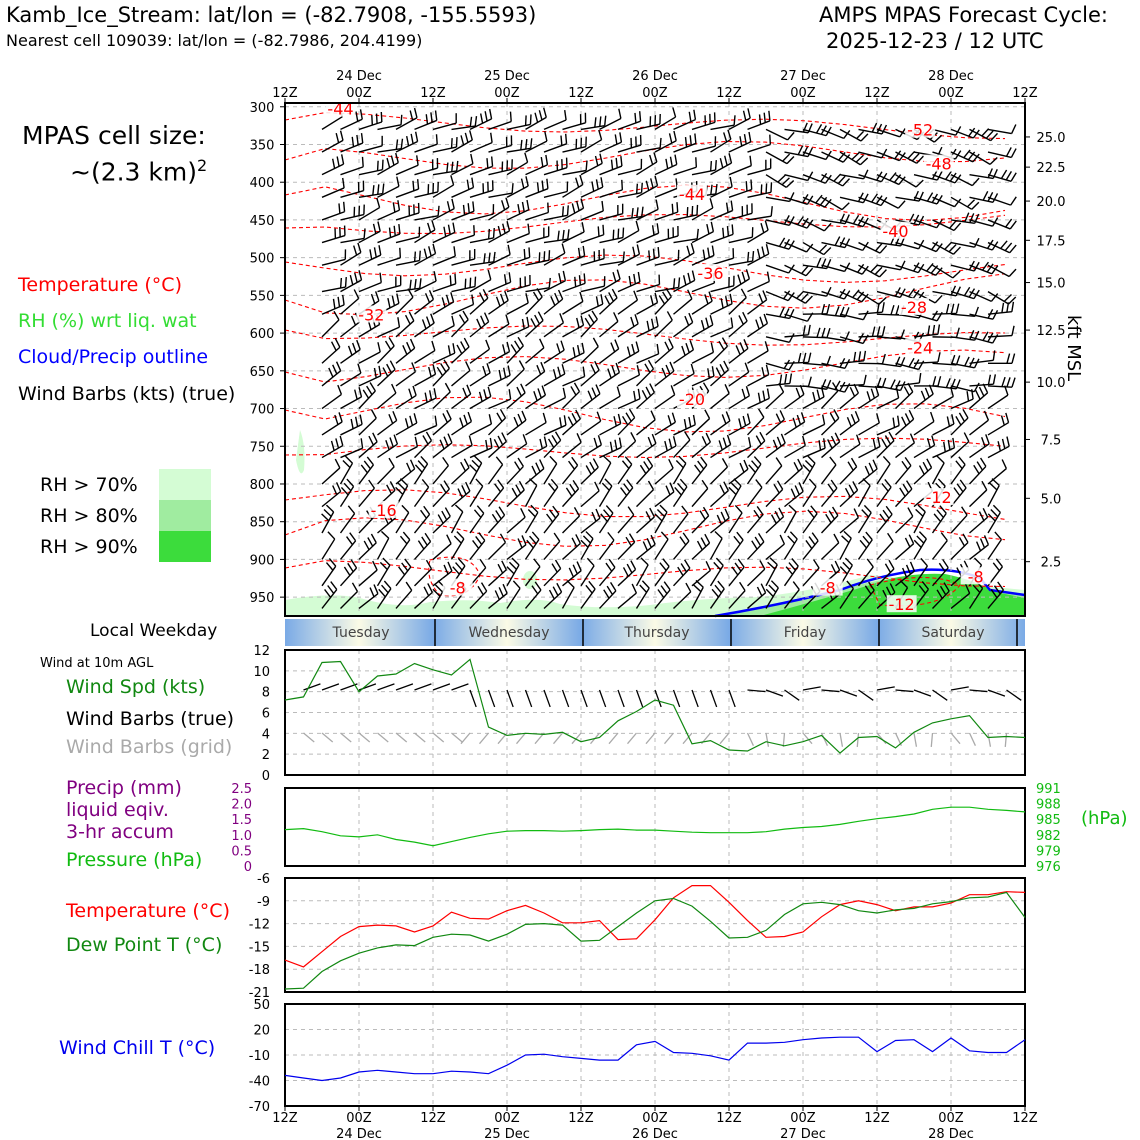  I want to click on bottom-date-label: 24 Dec, so click(359, 1133).